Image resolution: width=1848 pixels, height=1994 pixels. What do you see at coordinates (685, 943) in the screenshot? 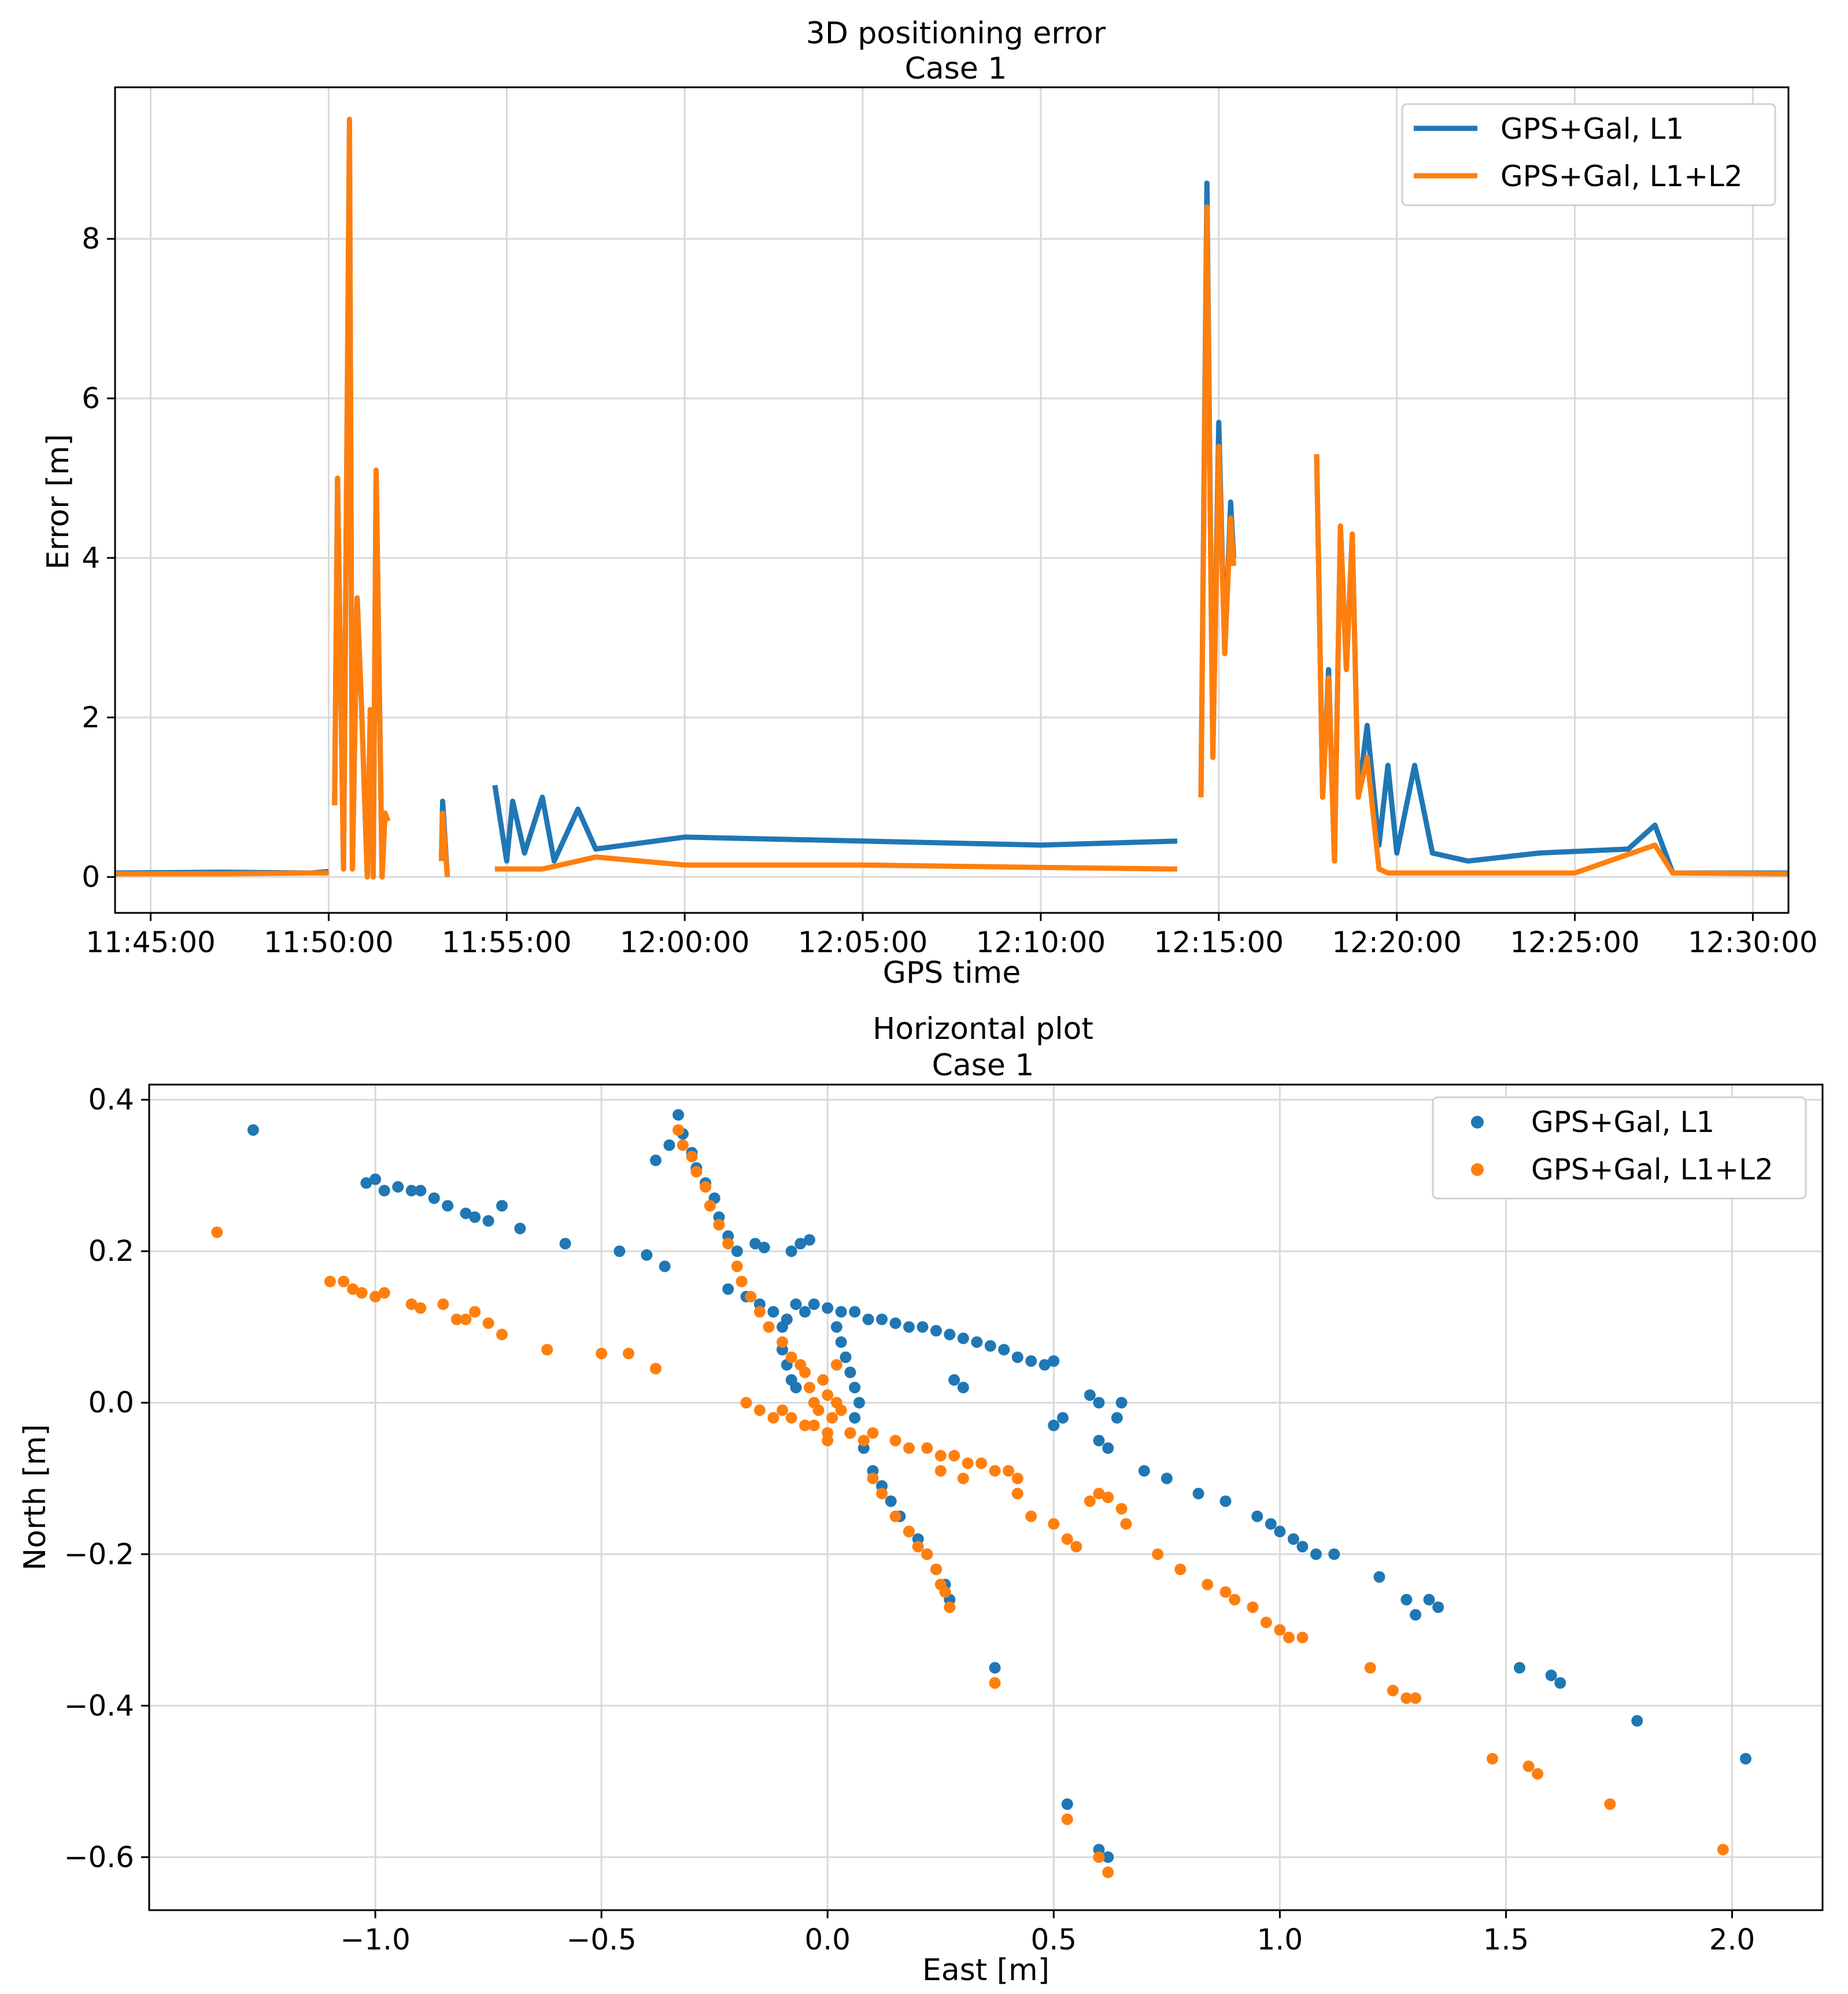
I see `top-x-tick-label: 12:00:00` at bounding box center [685, 943].